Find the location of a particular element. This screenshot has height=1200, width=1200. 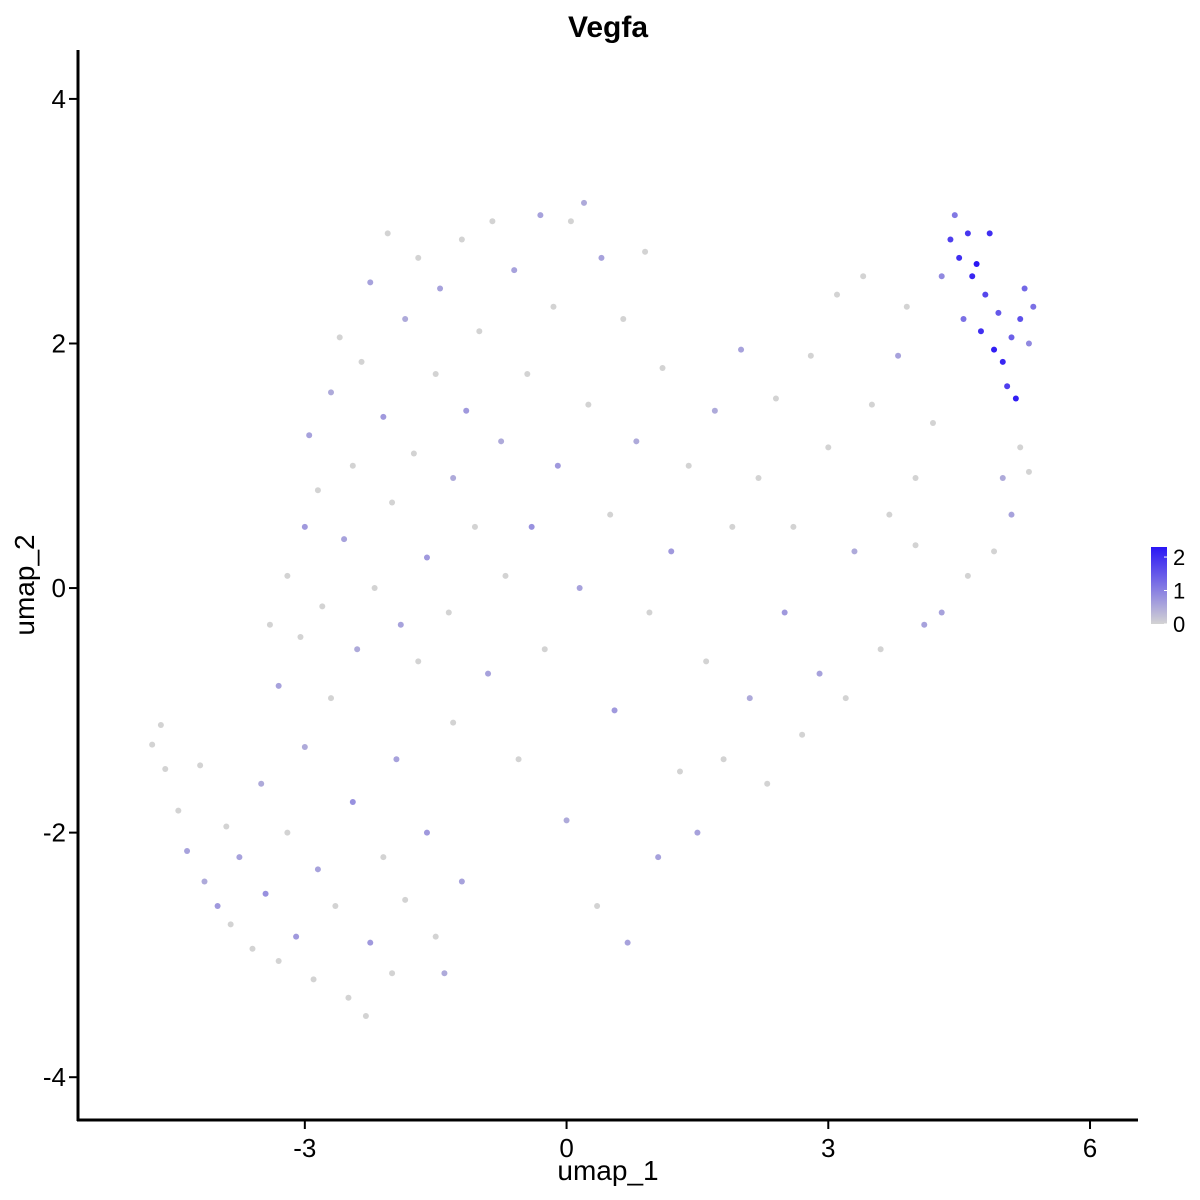

y-axis-ticks: -4 -2 0 2 4 is located at coordinates (60, 588).